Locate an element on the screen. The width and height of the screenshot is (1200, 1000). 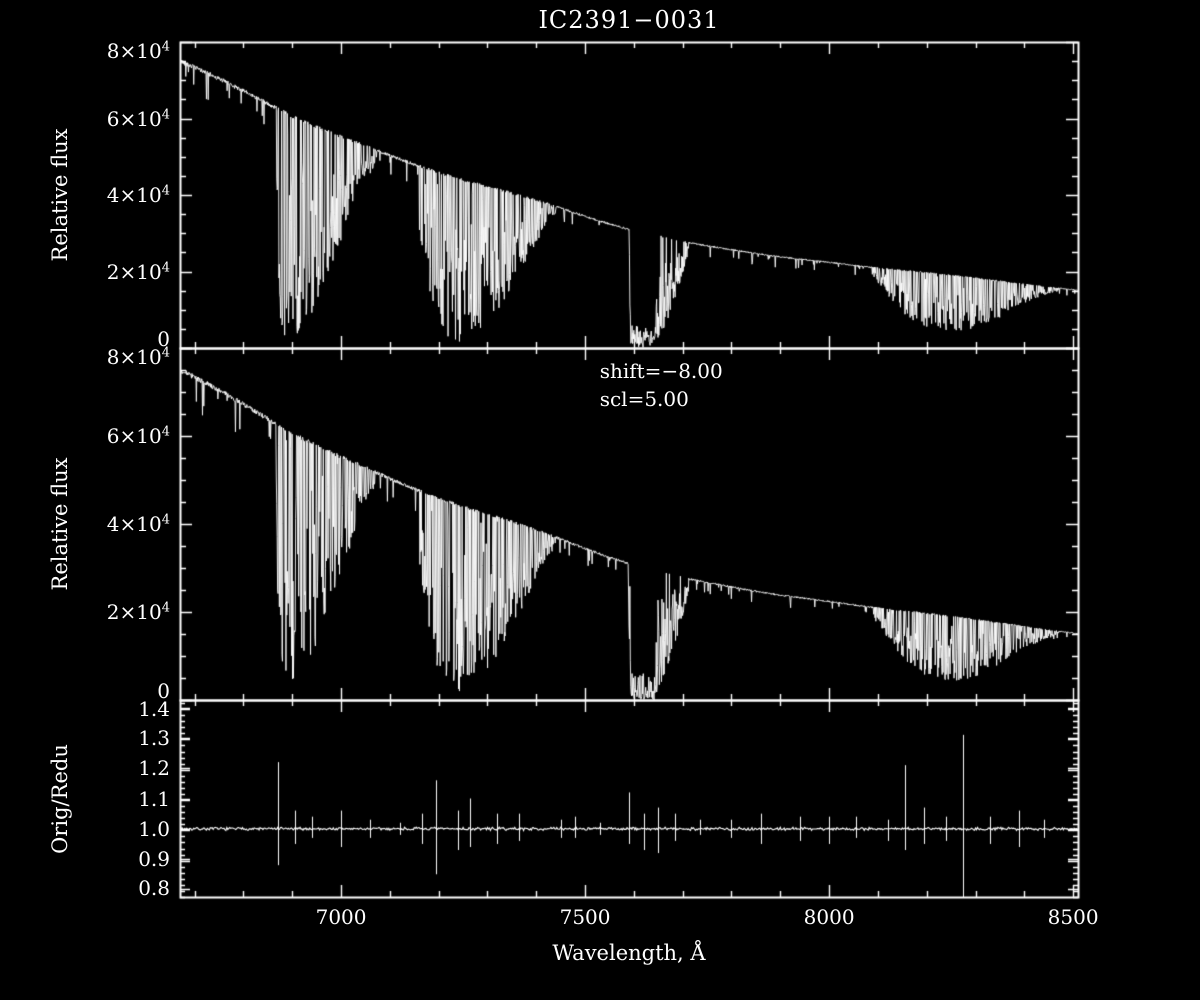
x-tick-label: 8500 is located at coordinates (1073, 917).